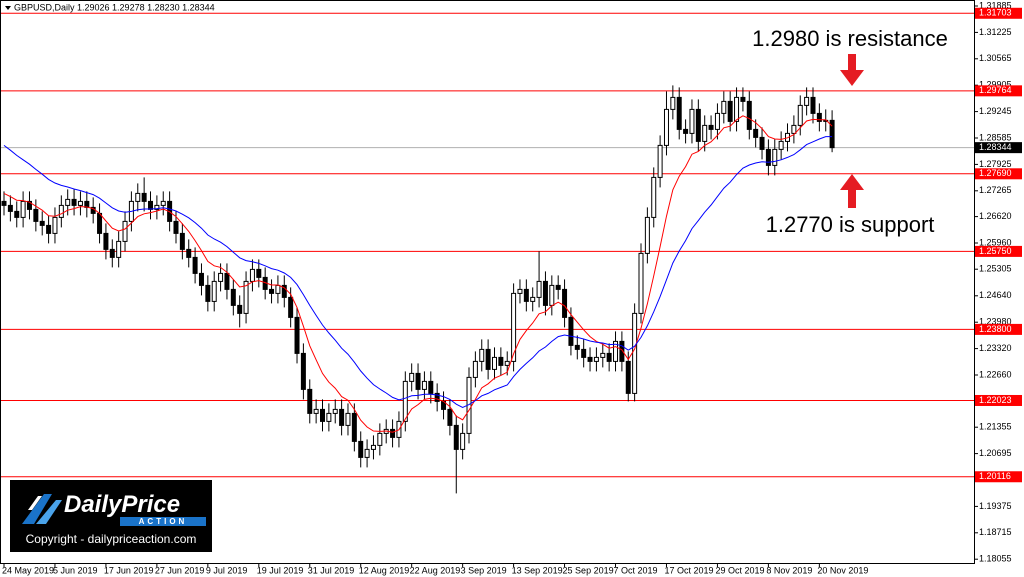 The image size is (1024, 577). What do you see at coordinates (995, 242) in the screenshot?
I see `y-tick-label: 1.25960` at bounding box center [995, 242].